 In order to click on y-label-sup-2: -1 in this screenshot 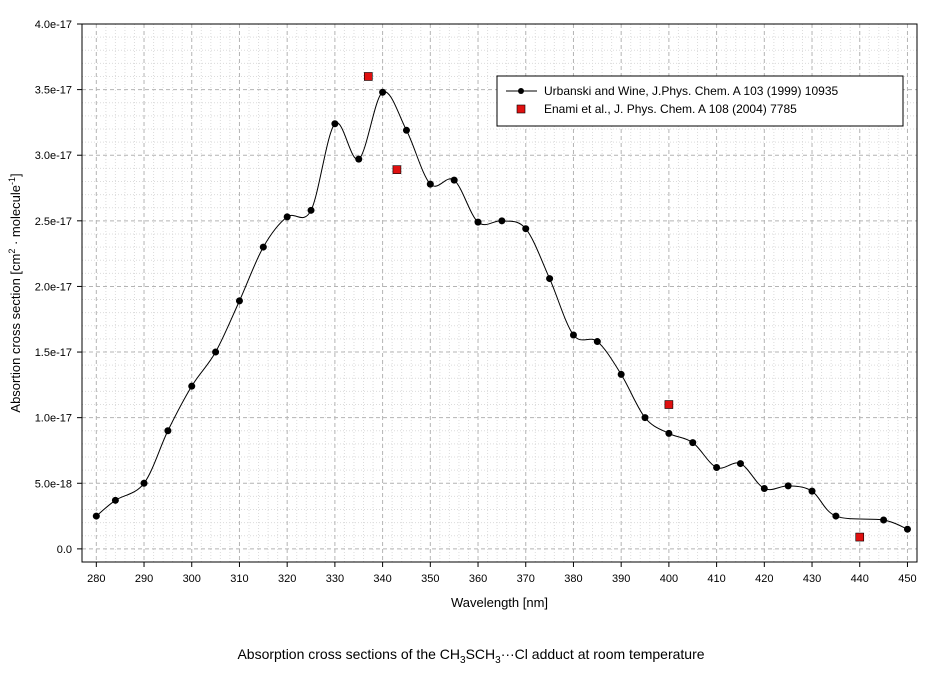, I will do `click(12, 181)`.